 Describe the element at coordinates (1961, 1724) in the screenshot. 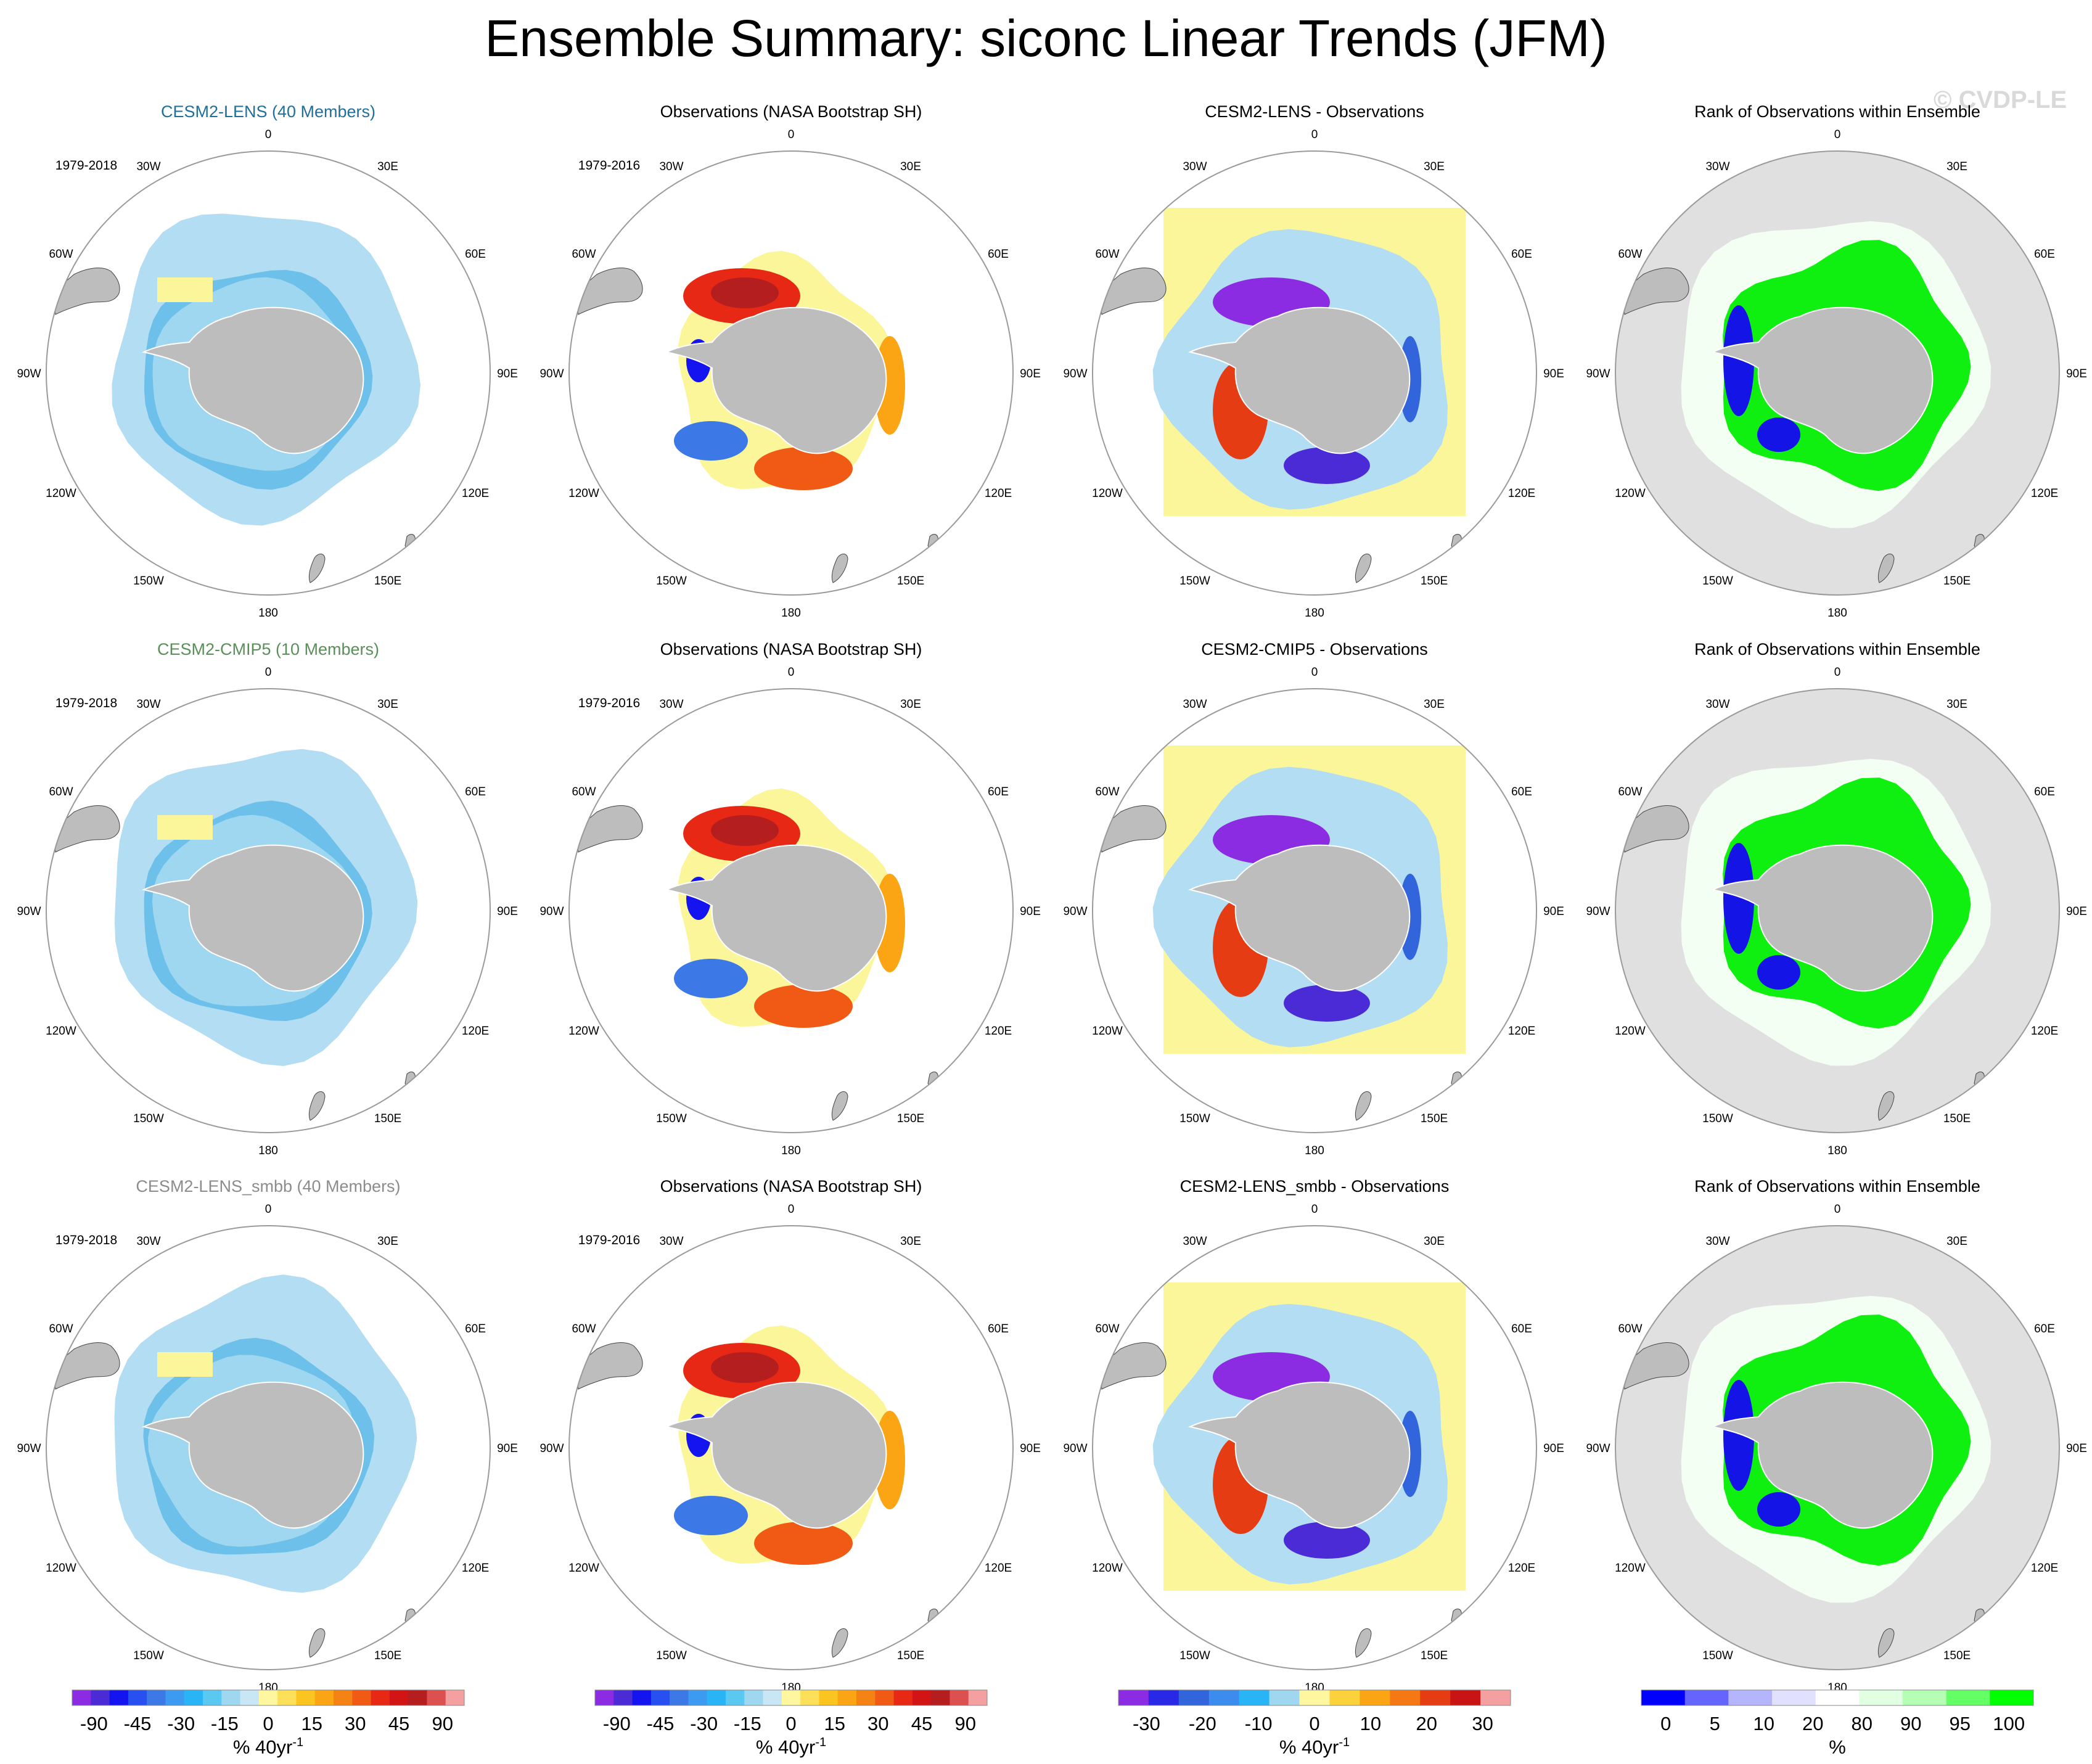

I see `colorbar-tick-label: 95` at that location.